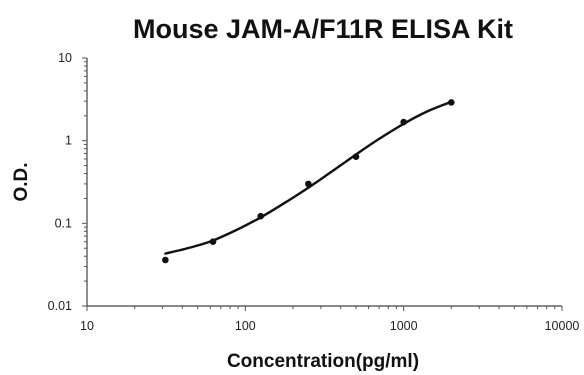  I want to click on x-tick-label: 1000, so click(404, 326).